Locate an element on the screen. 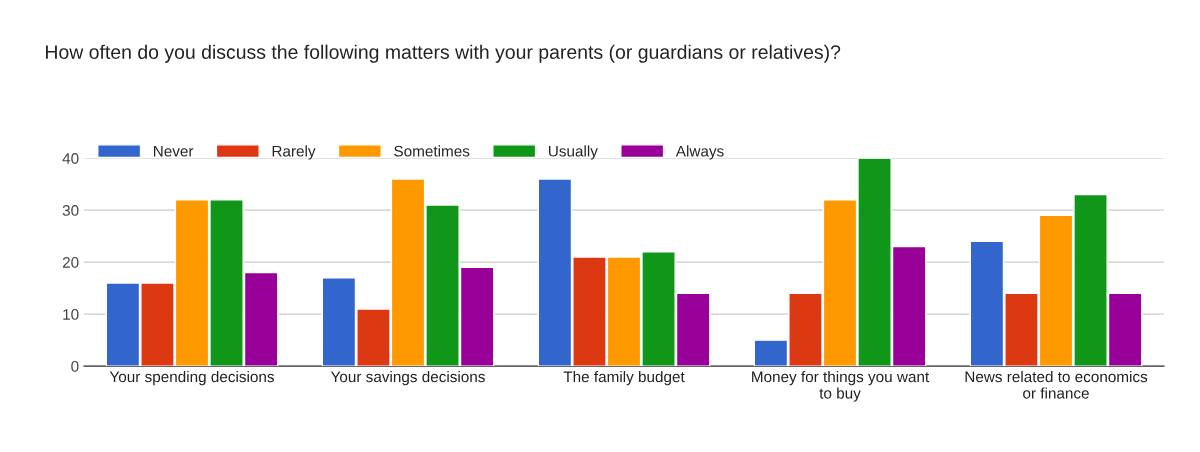  legend-label: Usually is located at coordinates (573, 152).